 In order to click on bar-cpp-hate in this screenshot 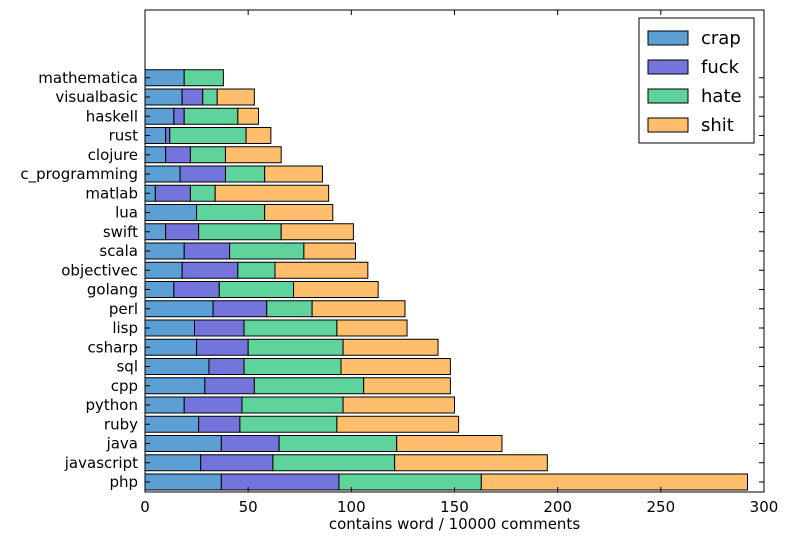, I will do `click(309, 386)`.